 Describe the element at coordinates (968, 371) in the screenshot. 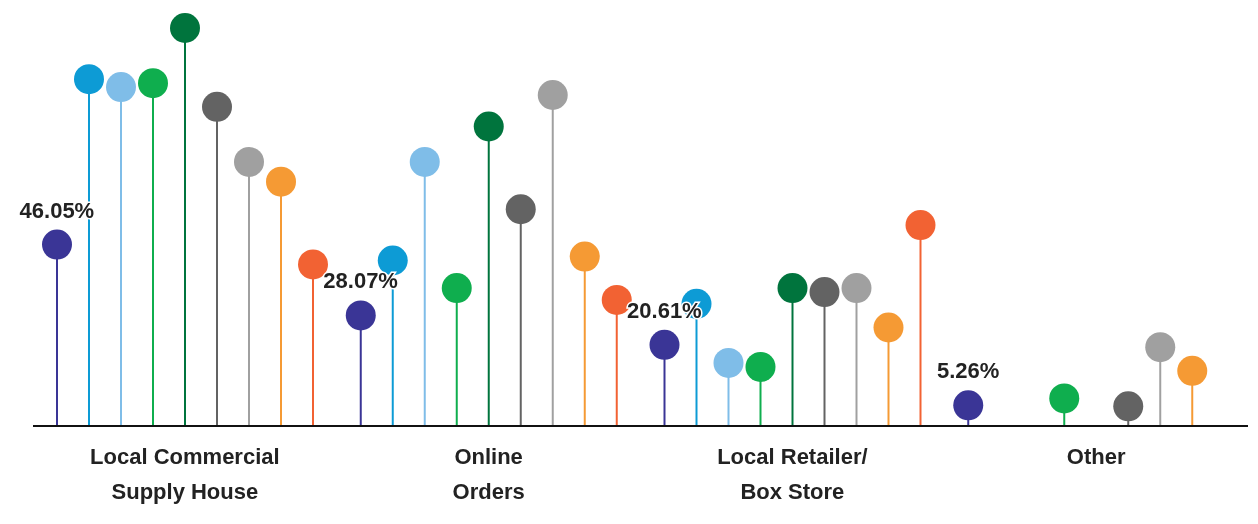

I see `data-label: 5.26%` at that location.